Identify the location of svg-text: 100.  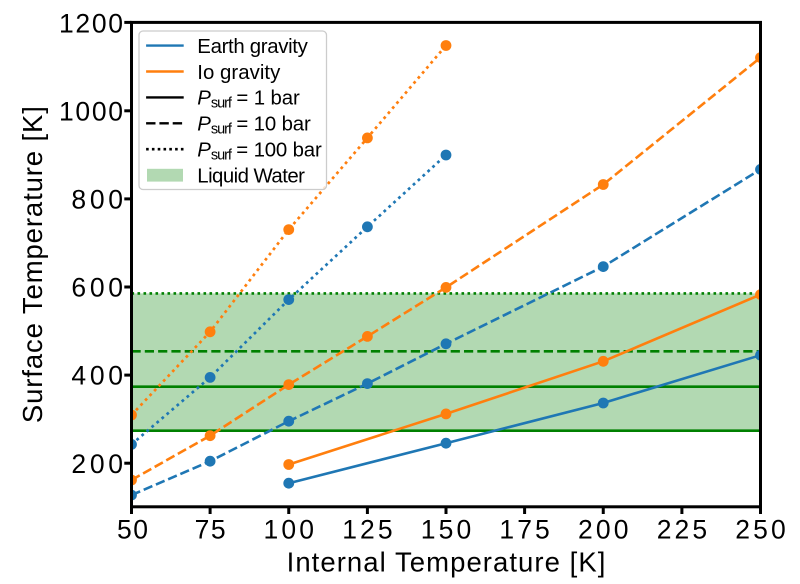
(289, 530).